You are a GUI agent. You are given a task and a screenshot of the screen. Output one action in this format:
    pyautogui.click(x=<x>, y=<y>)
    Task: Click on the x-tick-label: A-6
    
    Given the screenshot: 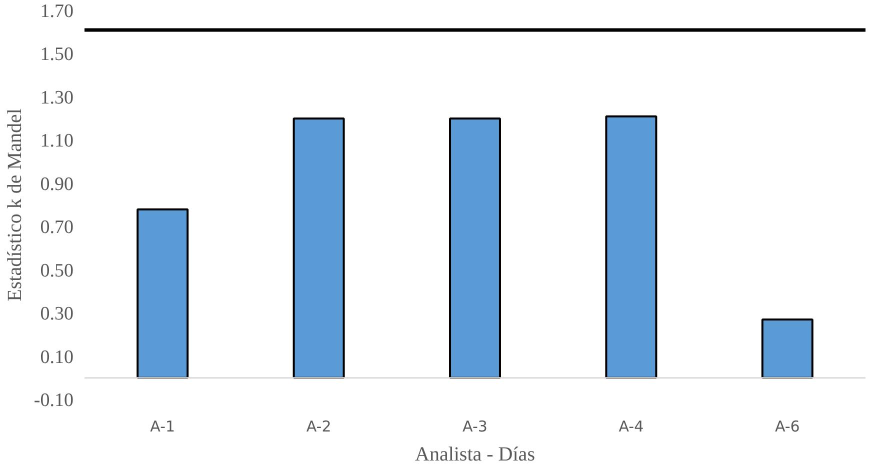 What is the action you would take?
    pyautogui.click(x=787, y=427)
    